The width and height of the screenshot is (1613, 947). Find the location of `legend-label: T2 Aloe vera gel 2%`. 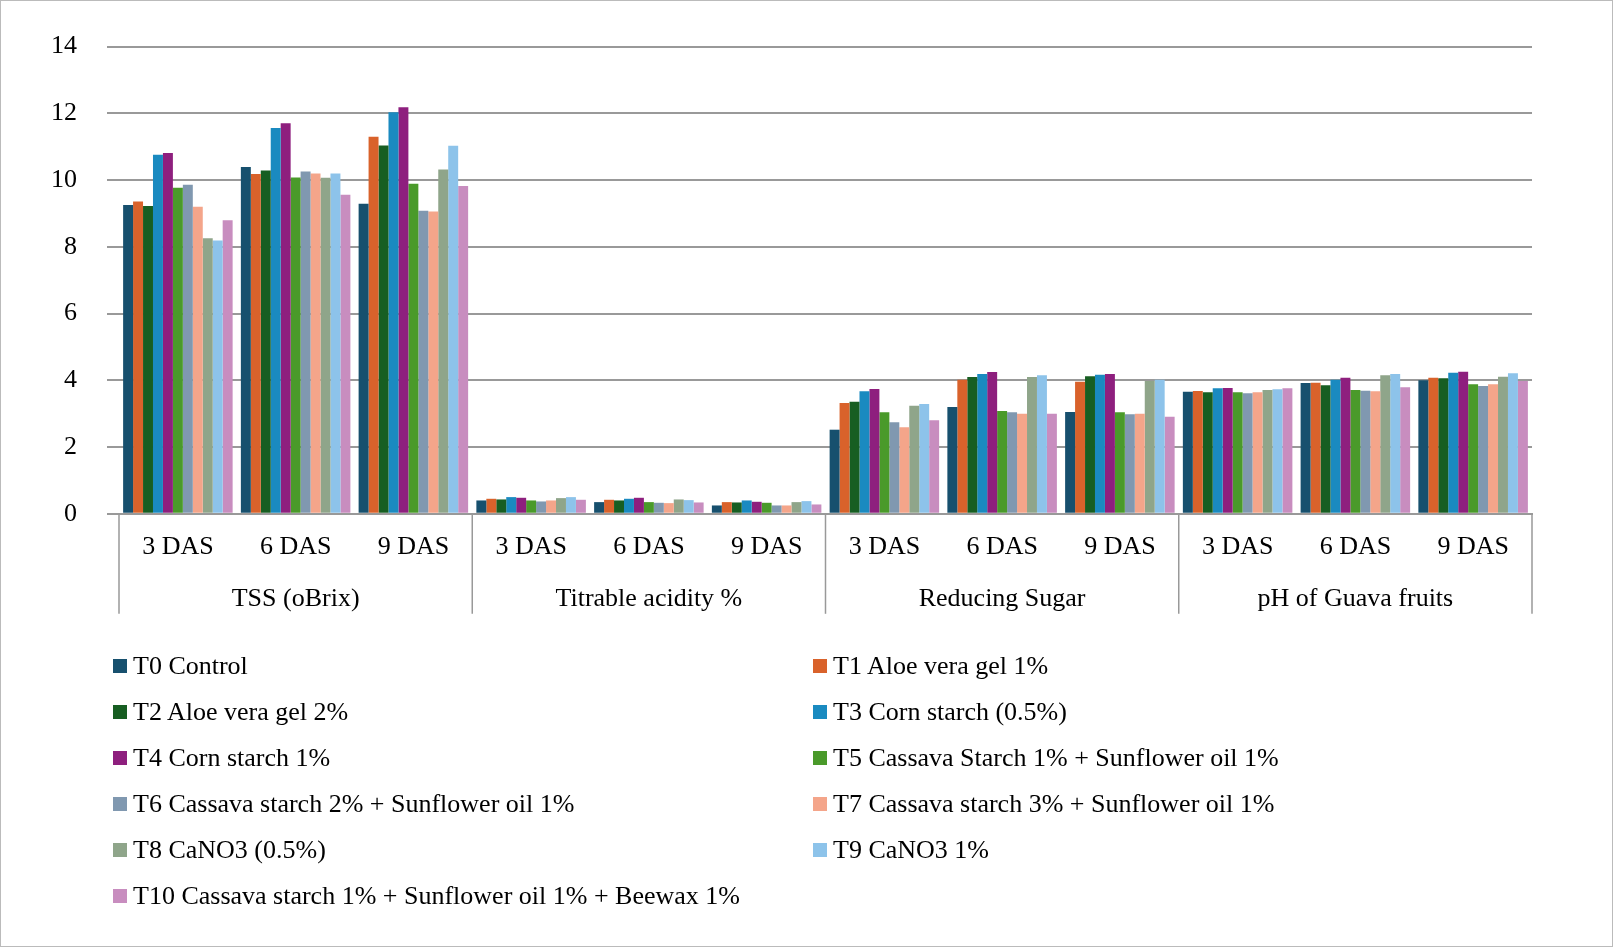

legend-label: T2 Aloe vera gel 2% is located at coordinates (241, 712).